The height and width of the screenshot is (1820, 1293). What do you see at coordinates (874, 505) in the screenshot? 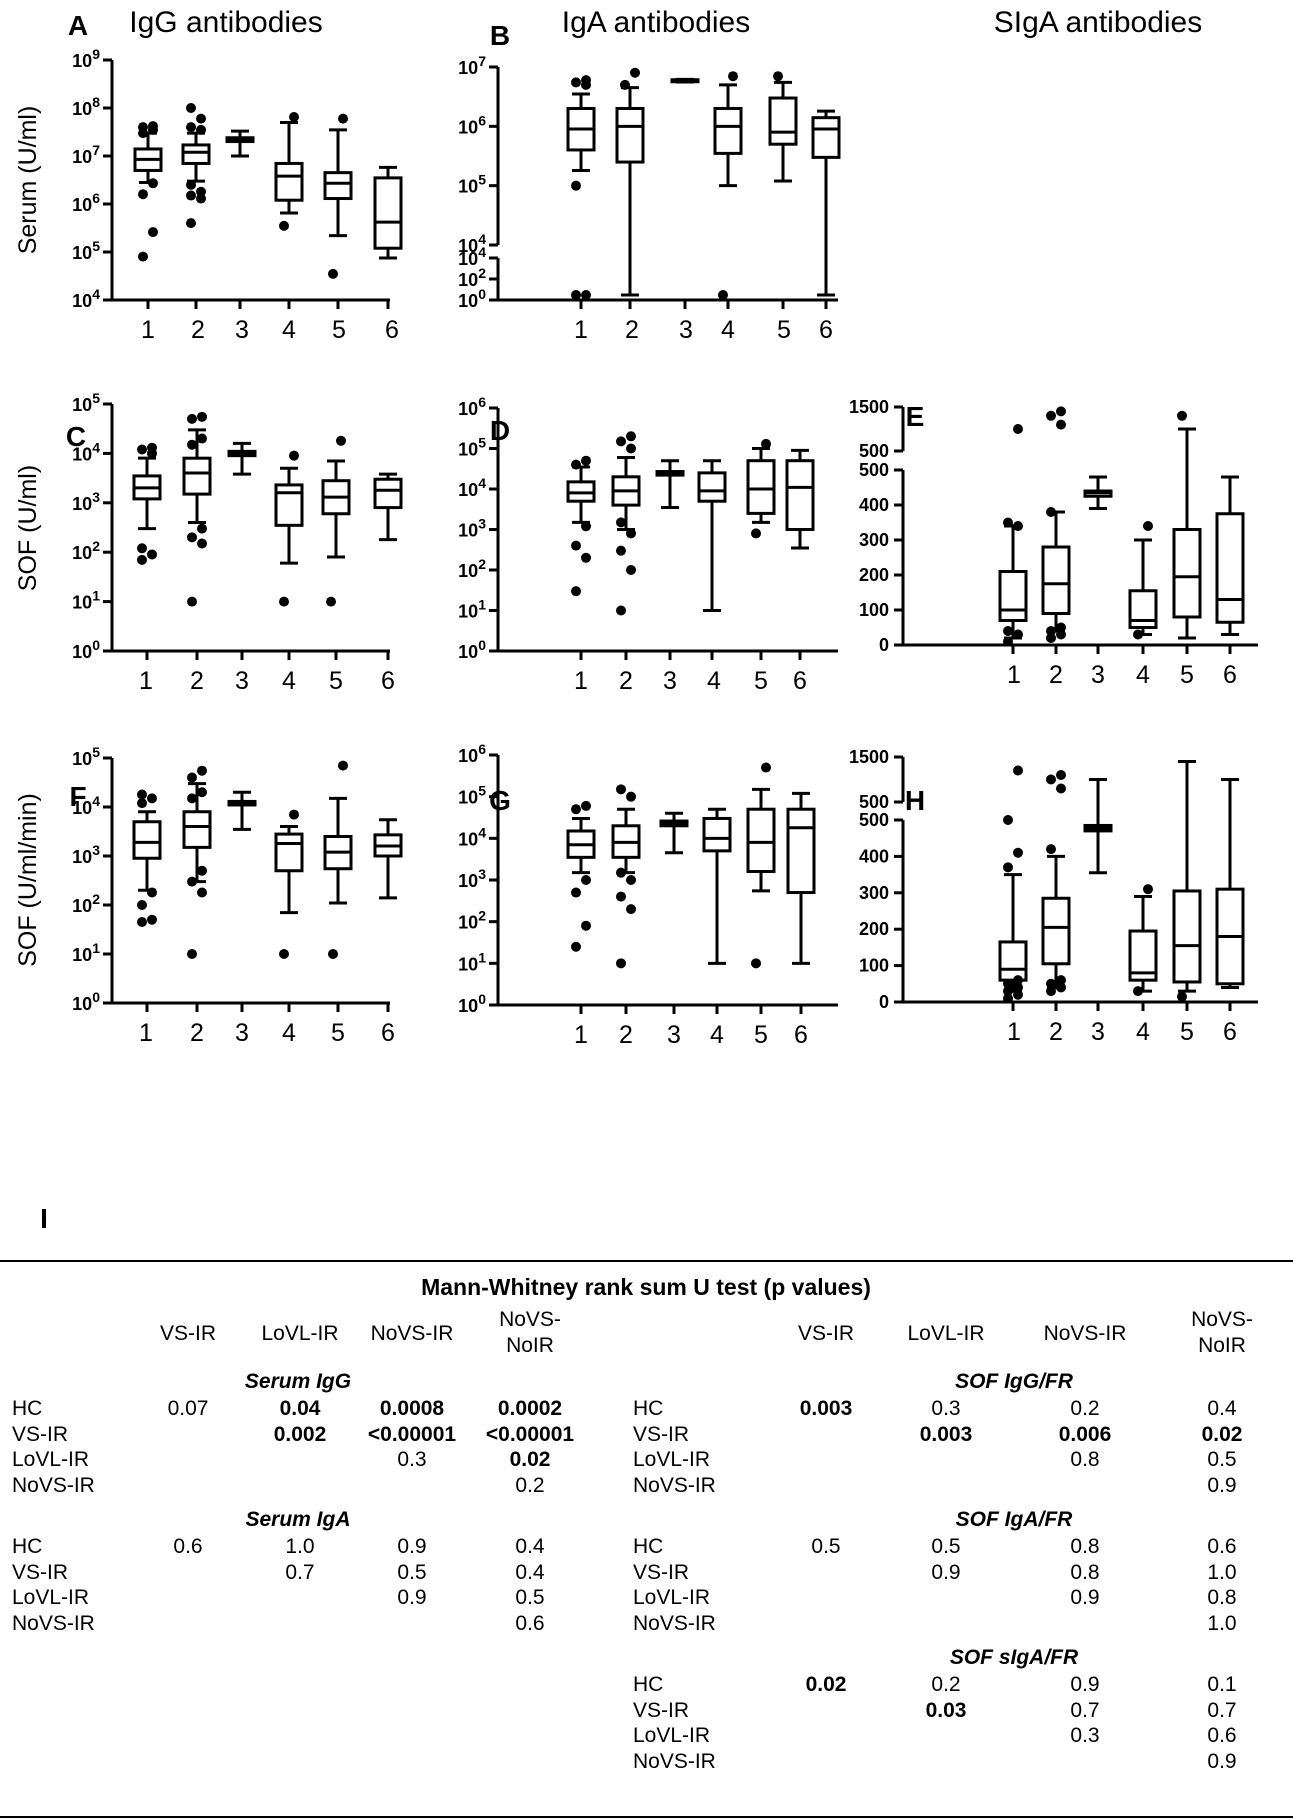
I see `y-tick-label: 400` at bounding box center [874, 505].